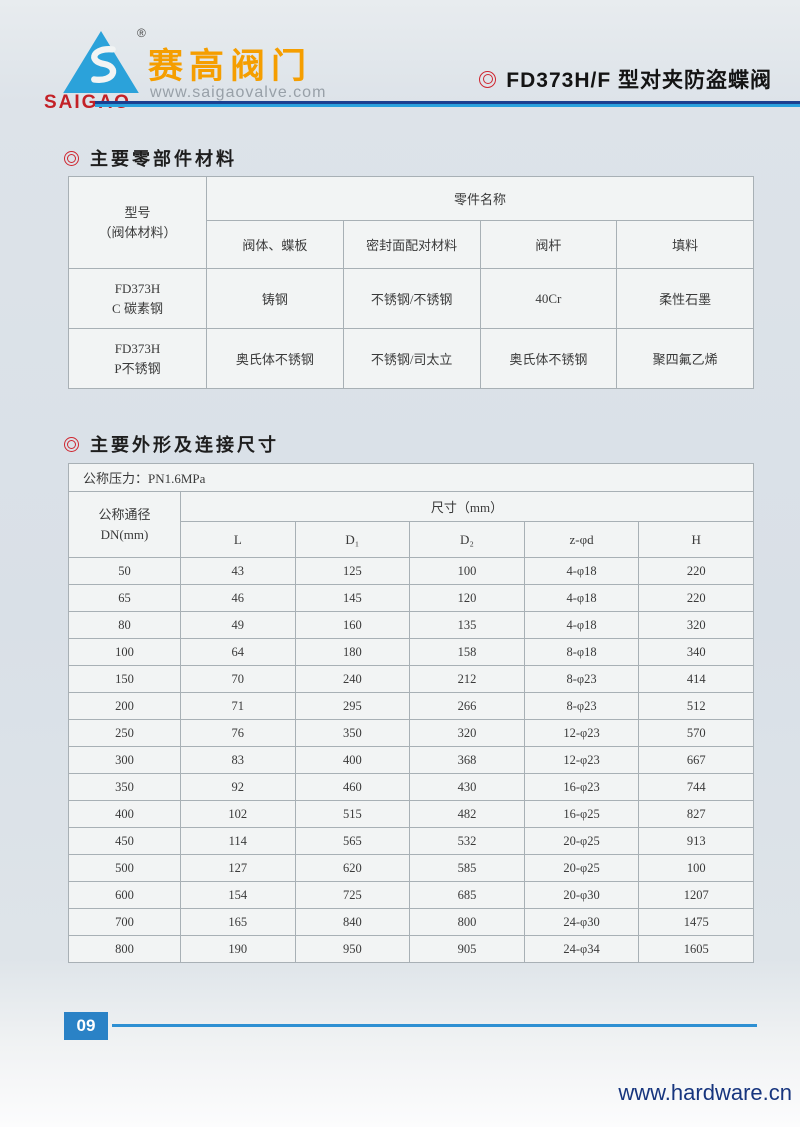 This screenshot has height=1127, width=800. Describe the element at coordinates (467, 706) in the screenshot. I see `dimension-cell: 266` at that location.